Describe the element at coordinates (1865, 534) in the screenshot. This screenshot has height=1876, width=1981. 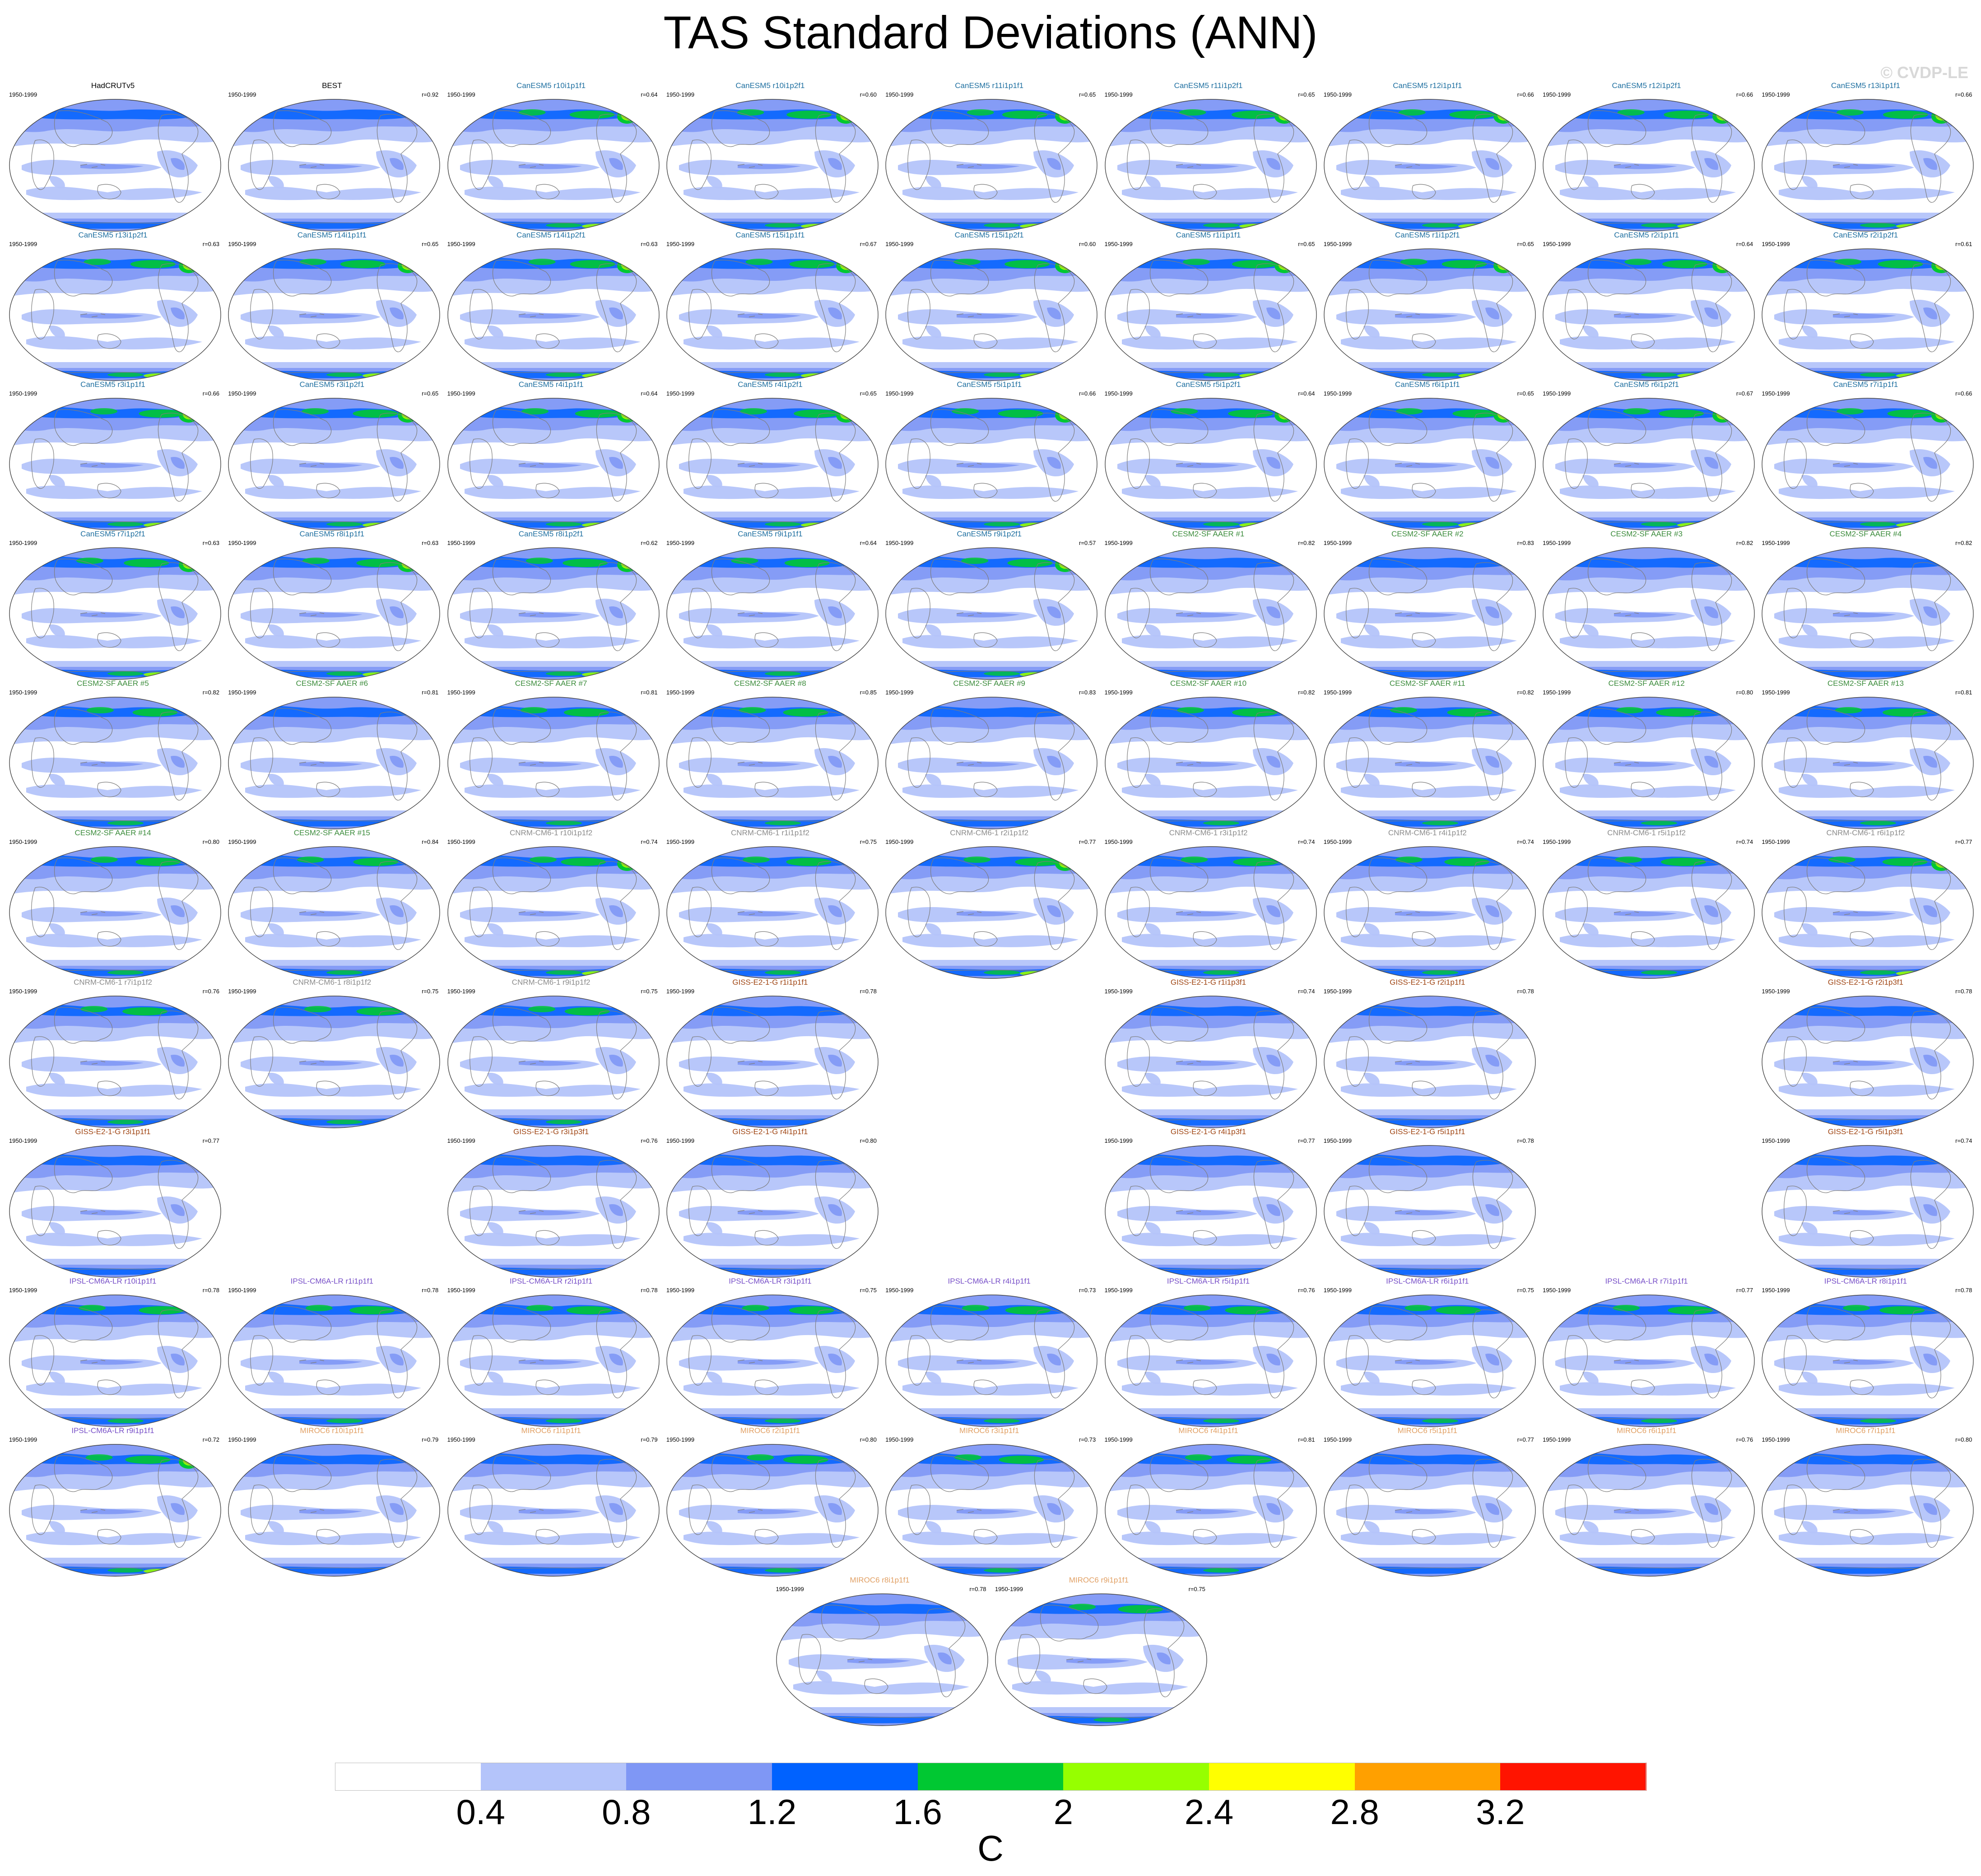
I see `panel-title: CESM2-SF AAER #4` at that location.